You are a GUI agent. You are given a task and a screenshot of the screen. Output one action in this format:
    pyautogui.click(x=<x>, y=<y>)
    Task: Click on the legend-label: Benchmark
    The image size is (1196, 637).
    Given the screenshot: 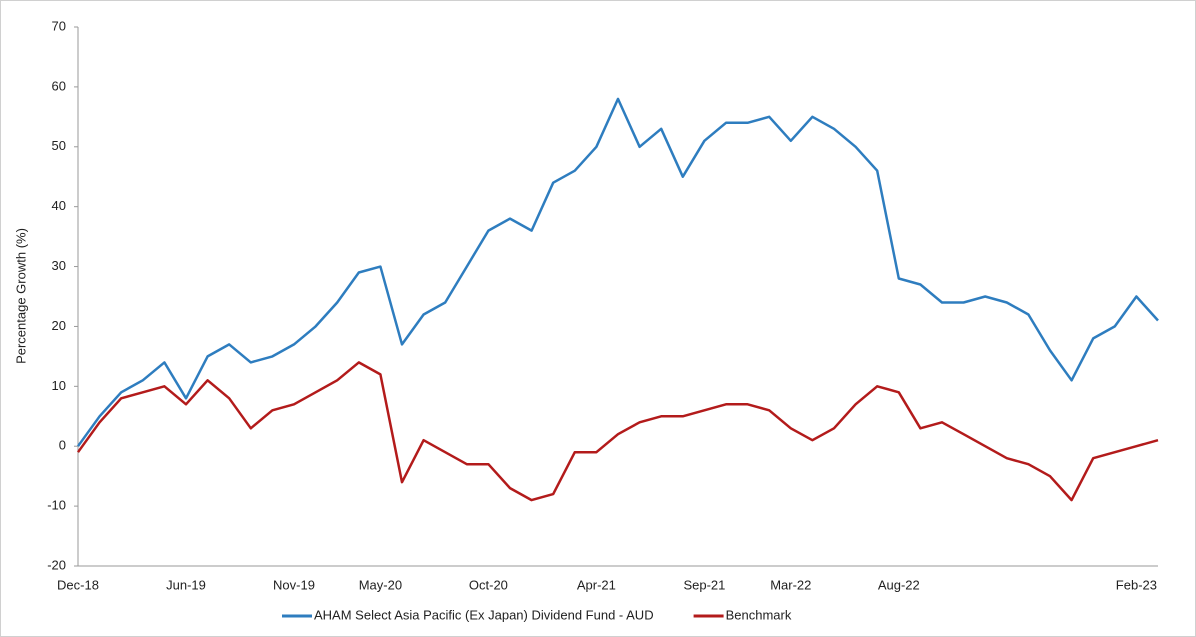 What is the action you would take?
    pyautogui.click(x=759, y=614)
    